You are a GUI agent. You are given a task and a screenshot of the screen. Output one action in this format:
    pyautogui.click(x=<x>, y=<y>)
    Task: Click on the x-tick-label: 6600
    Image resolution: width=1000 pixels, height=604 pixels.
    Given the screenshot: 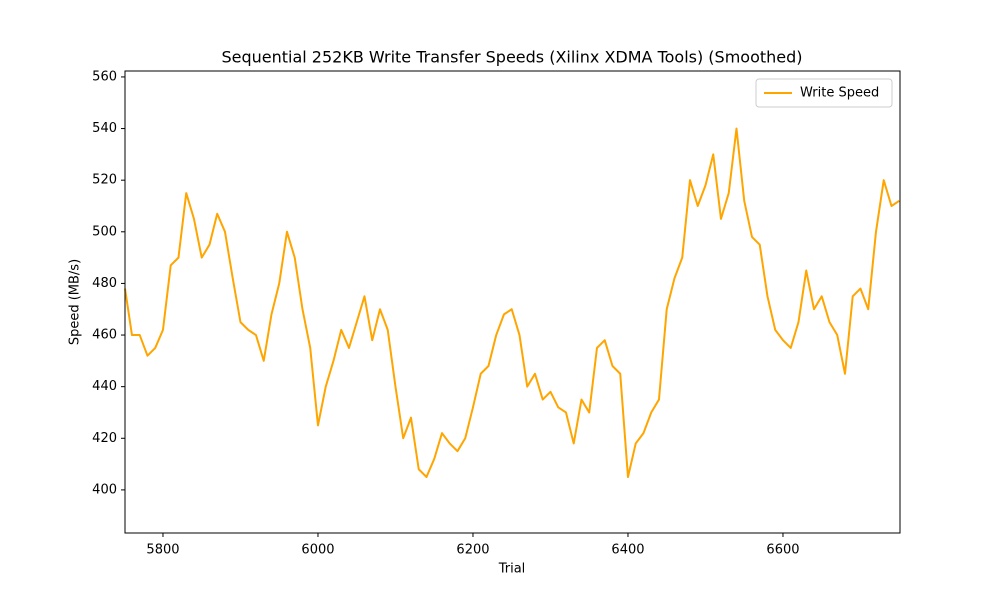 What is the action you would take?
    pyautogui.click(x=782, y=550)
    